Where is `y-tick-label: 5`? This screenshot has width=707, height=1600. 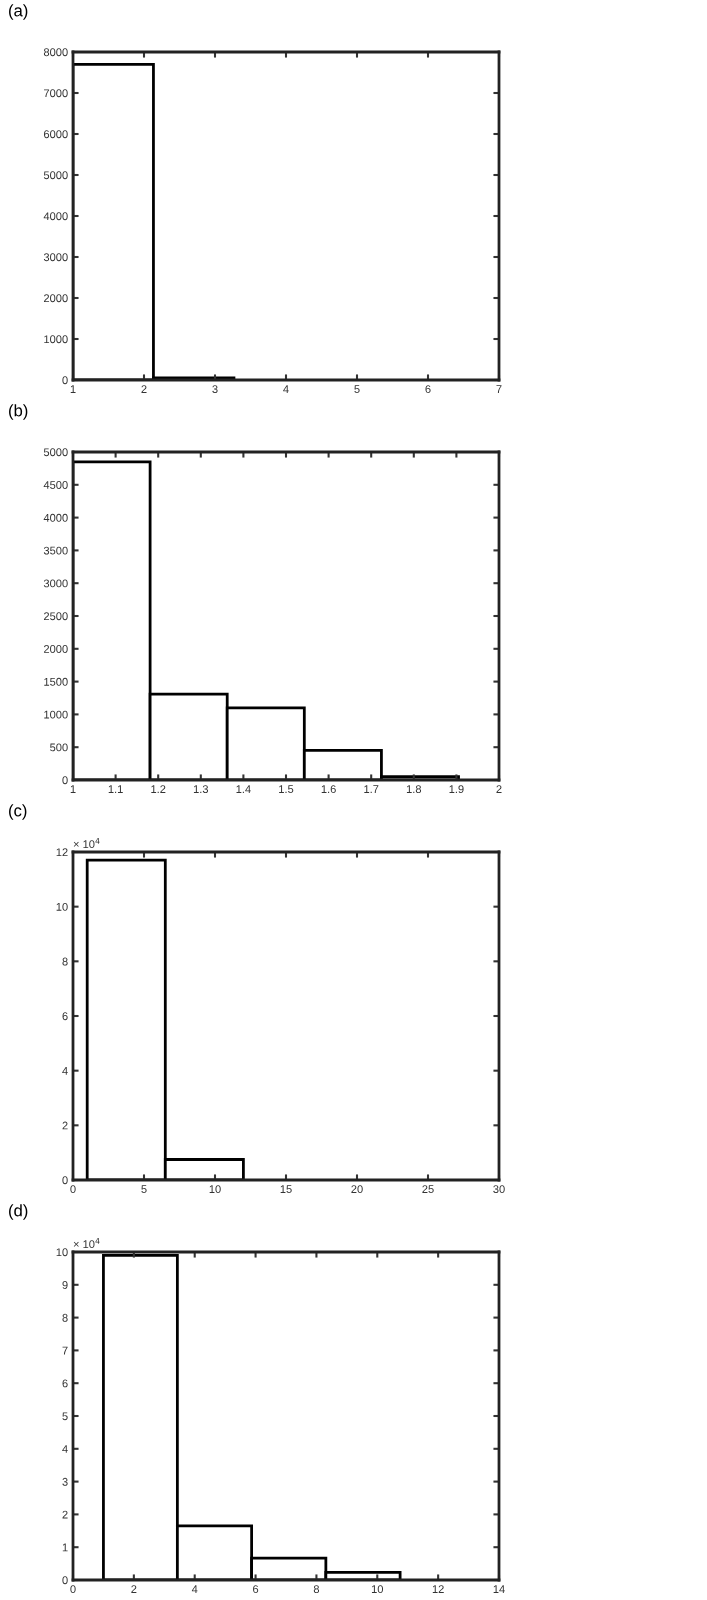 y-tick-label: 5 is located at coordinates (65, 1416).